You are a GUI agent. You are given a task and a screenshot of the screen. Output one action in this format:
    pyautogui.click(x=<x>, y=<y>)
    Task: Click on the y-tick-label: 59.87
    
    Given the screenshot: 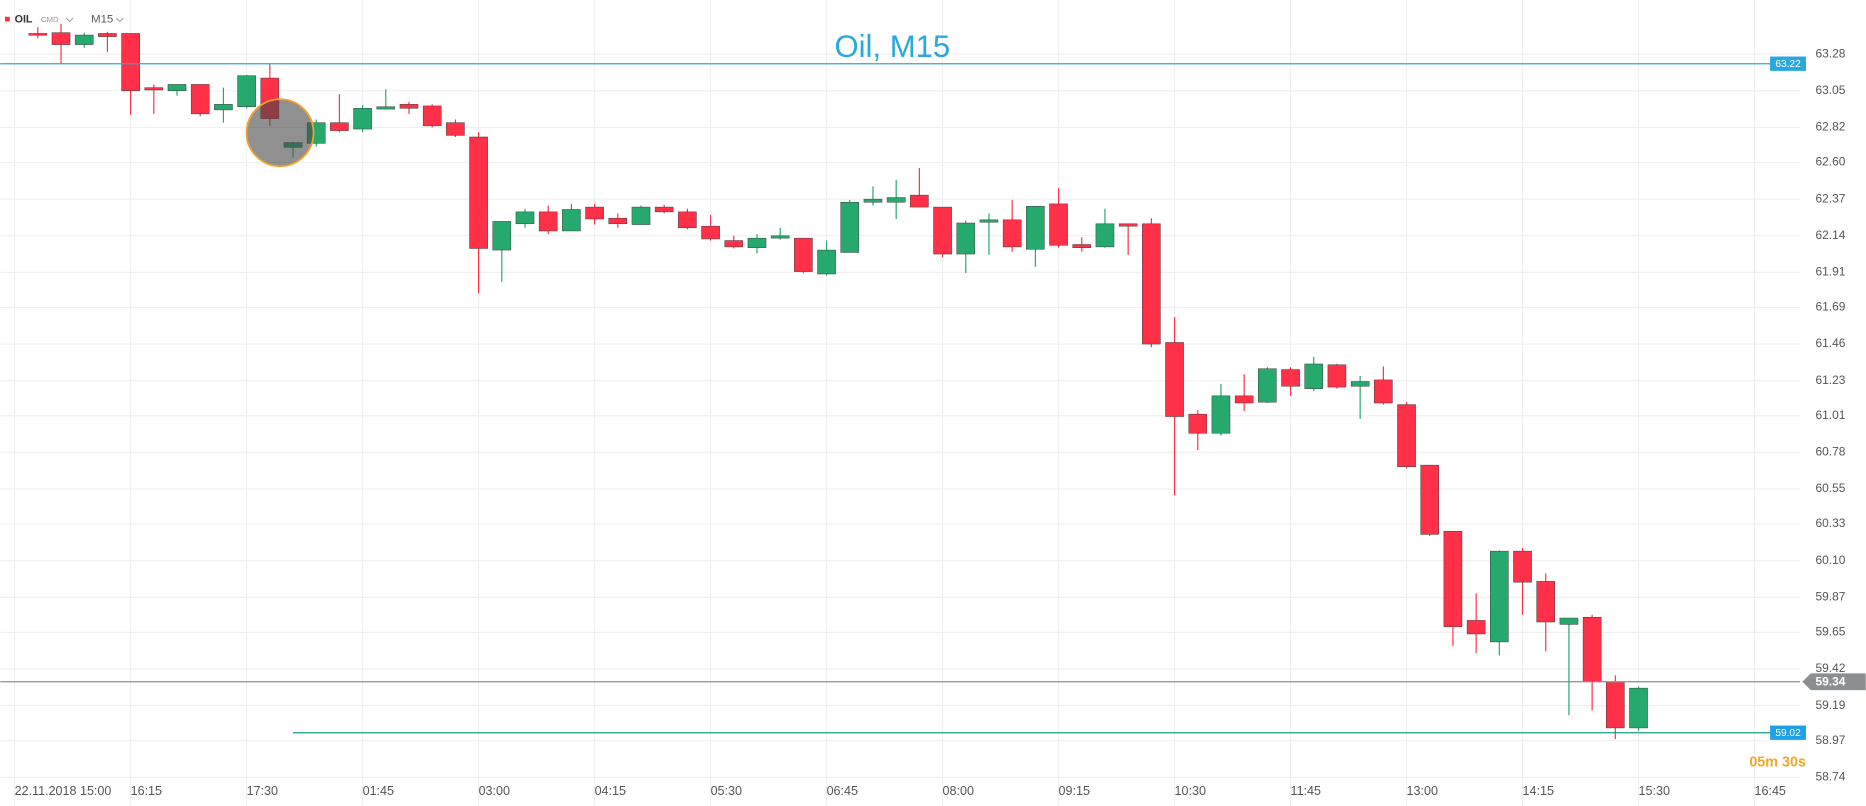 What is the action you would take?
    pyautogui.click(x=1831, y=596)
    